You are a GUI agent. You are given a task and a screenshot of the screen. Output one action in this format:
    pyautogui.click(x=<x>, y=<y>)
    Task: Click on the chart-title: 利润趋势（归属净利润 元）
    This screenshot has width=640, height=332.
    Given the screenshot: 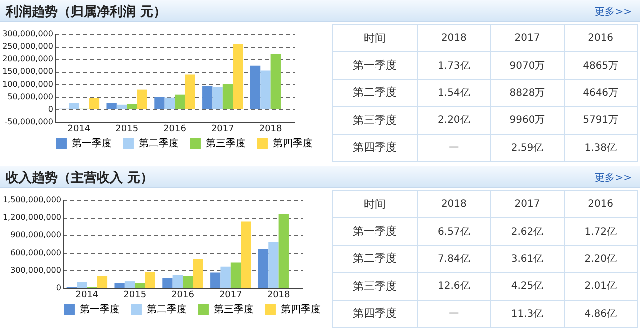 What is the action you would take?
    pyautogui.click(x=86, y=12)
    